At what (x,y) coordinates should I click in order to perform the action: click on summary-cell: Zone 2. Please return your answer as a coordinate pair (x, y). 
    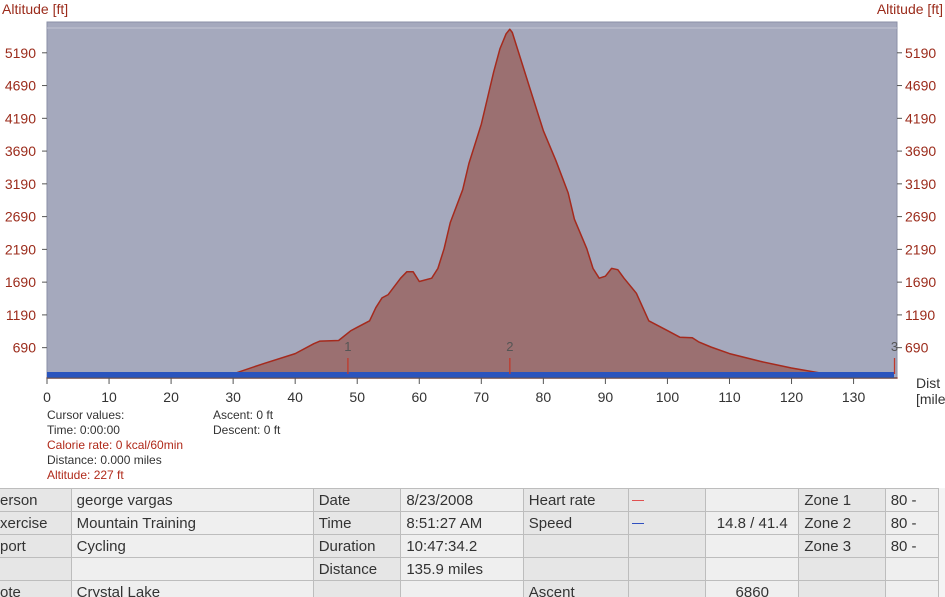
    Looking at the image, I should click on (842, 523).